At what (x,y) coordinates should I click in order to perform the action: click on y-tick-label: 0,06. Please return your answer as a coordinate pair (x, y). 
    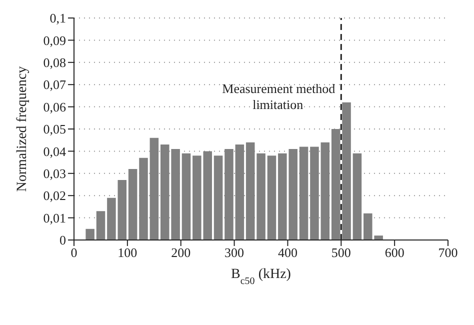
    Looking at the image, I should click on (54, 106).